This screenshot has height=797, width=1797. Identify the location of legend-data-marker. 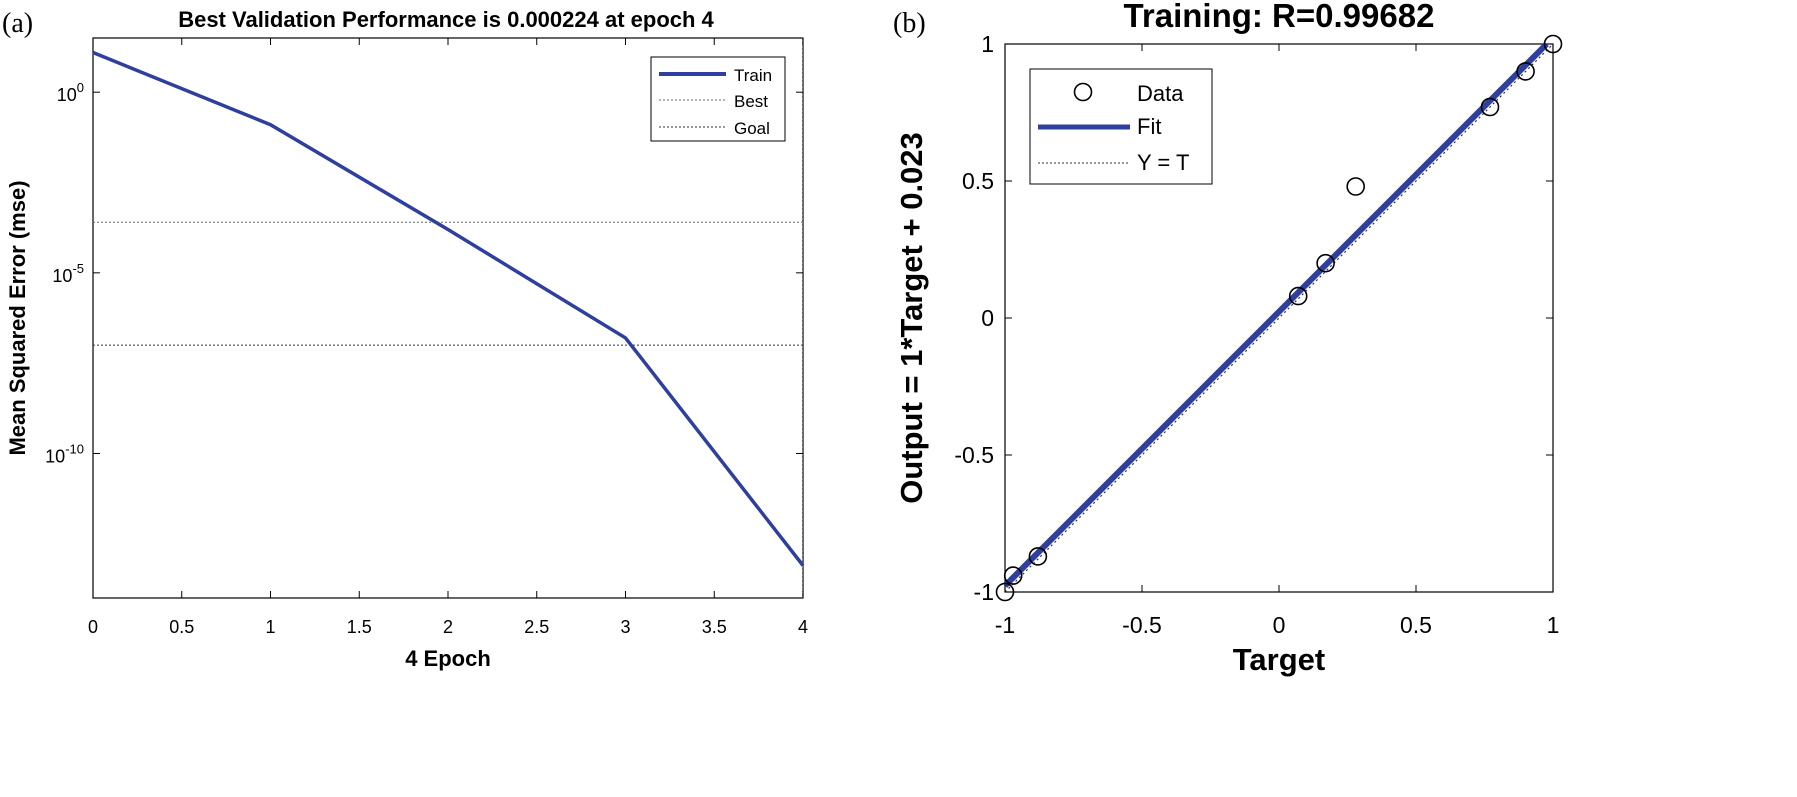
(1083, 92).